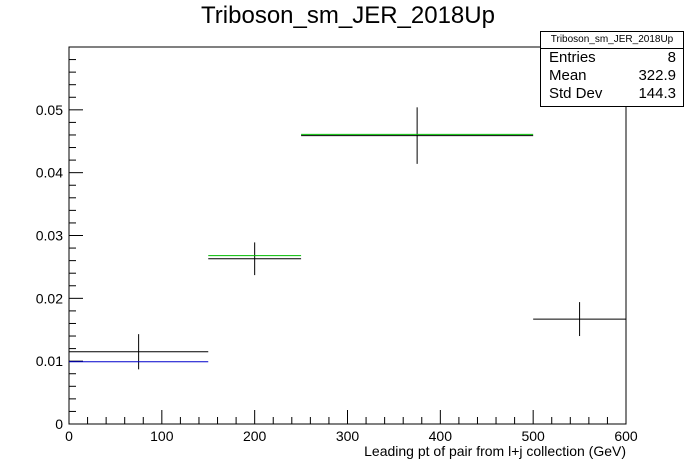 The height and width of the screenshot is (472, 696). What do you see at coordinates (441, 436) in the screenshot?
I see `x-tick-label: 400` at bounding box center [441, 436].